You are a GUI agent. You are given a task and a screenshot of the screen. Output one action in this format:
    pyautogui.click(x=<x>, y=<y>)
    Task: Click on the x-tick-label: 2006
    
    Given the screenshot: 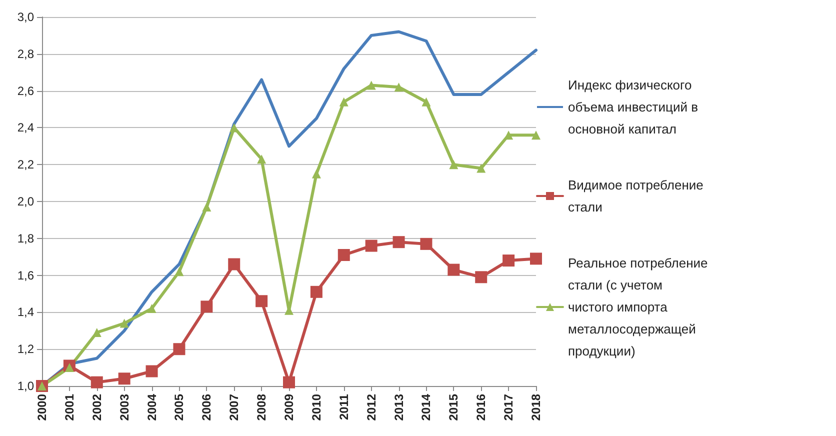 What is the action you would take?
    pyautogui.click(x=207, y=407)
    